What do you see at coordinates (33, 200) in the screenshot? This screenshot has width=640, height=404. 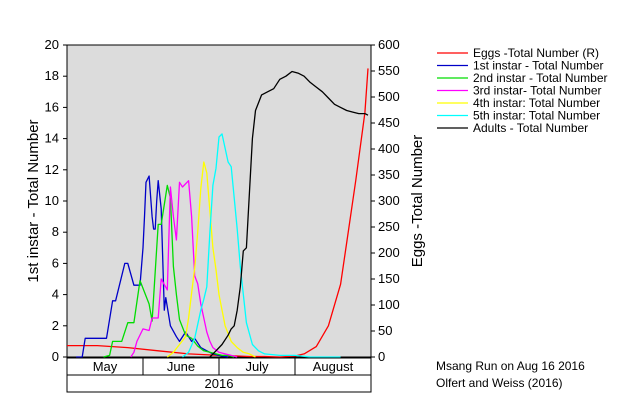 I see `left-axis-title: 1st instar - Total Number` at bounding box center [33, 200].